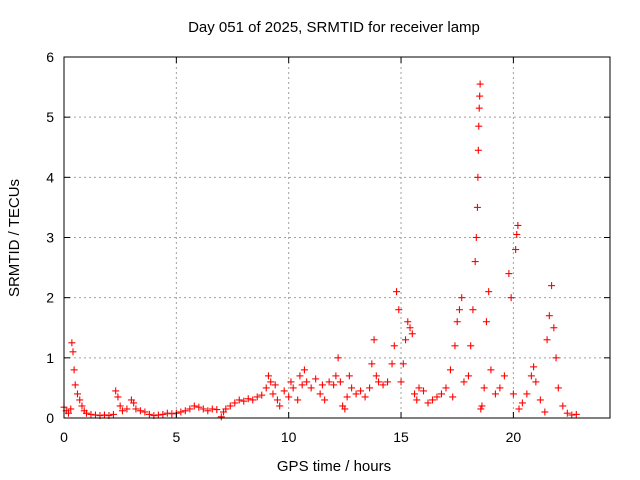 The width and height of the screenshot is (640, 480). What do you see at coordinates (50, 238) in the screenshot?
I see `y-tick-label: 3` at bounding box center [50, 238].